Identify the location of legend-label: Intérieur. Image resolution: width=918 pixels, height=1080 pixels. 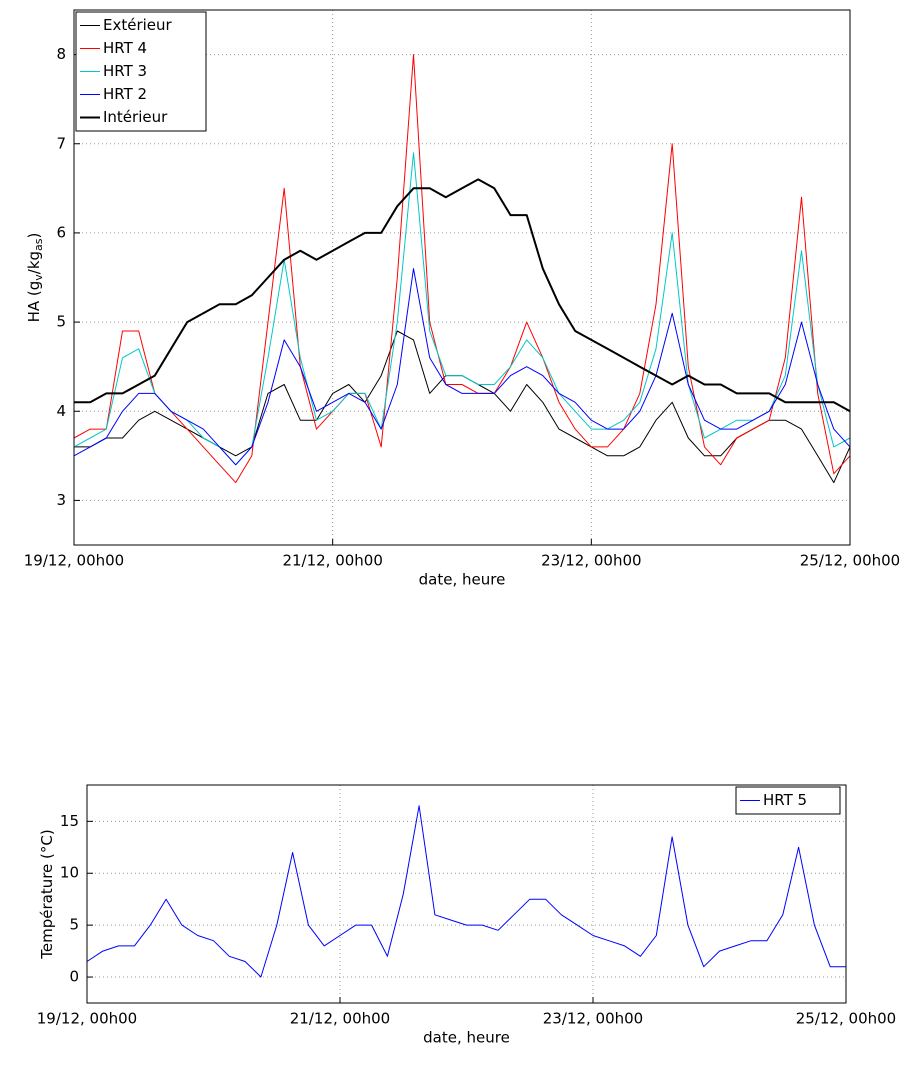
(135, 117).